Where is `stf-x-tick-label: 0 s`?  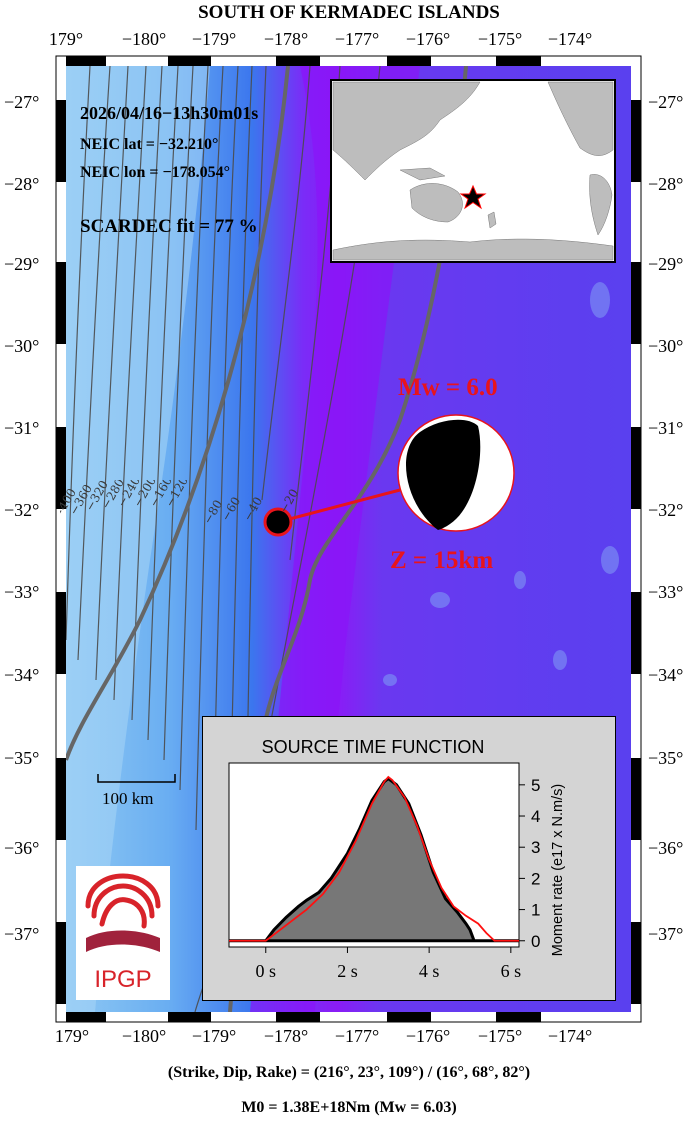
stf-x-tick-label: 0 s is located at coordinates (266, 971).